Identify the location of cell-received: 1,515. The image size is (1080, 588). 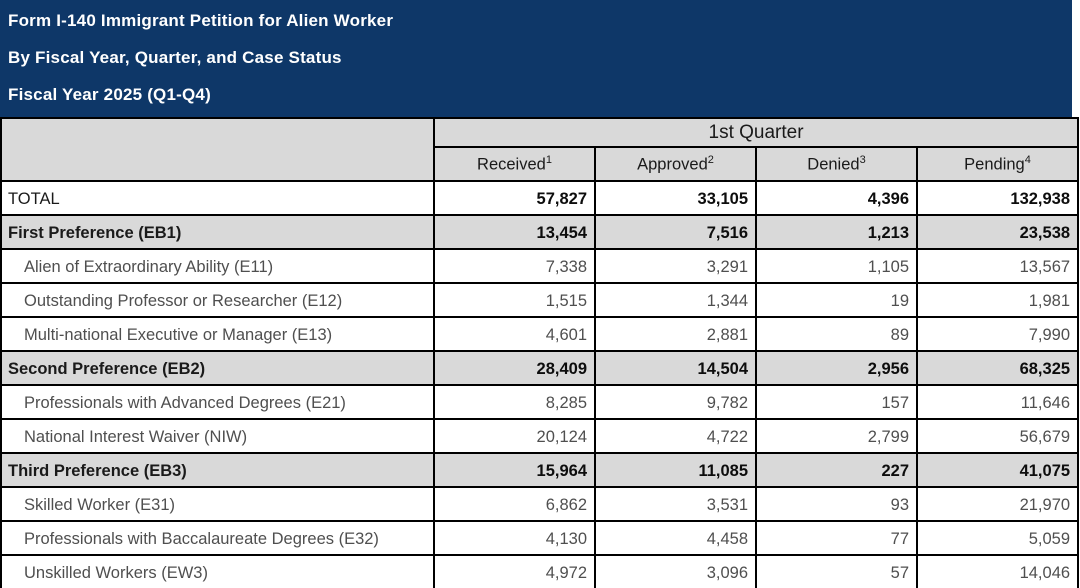
(514, 300).